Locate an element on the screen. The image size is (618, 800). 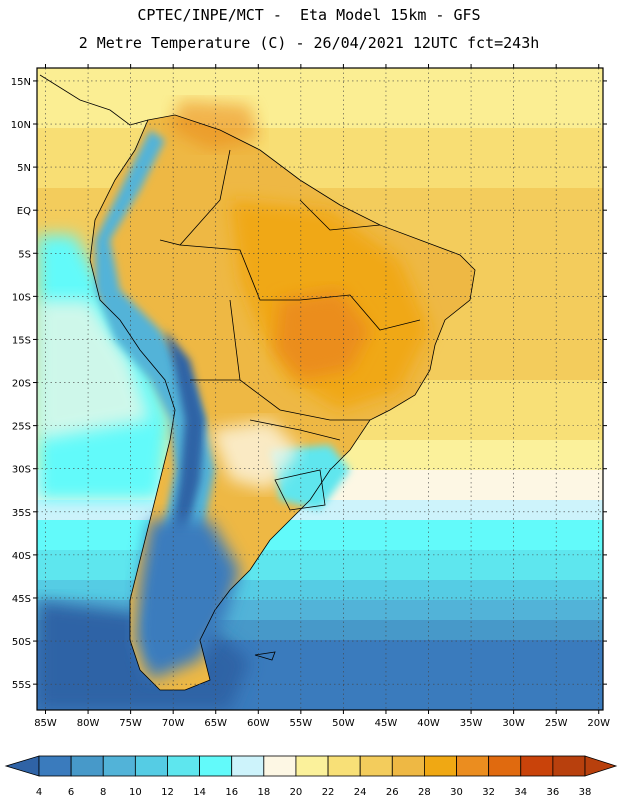
lat-label: 5N is located at coordinates (24, 168).